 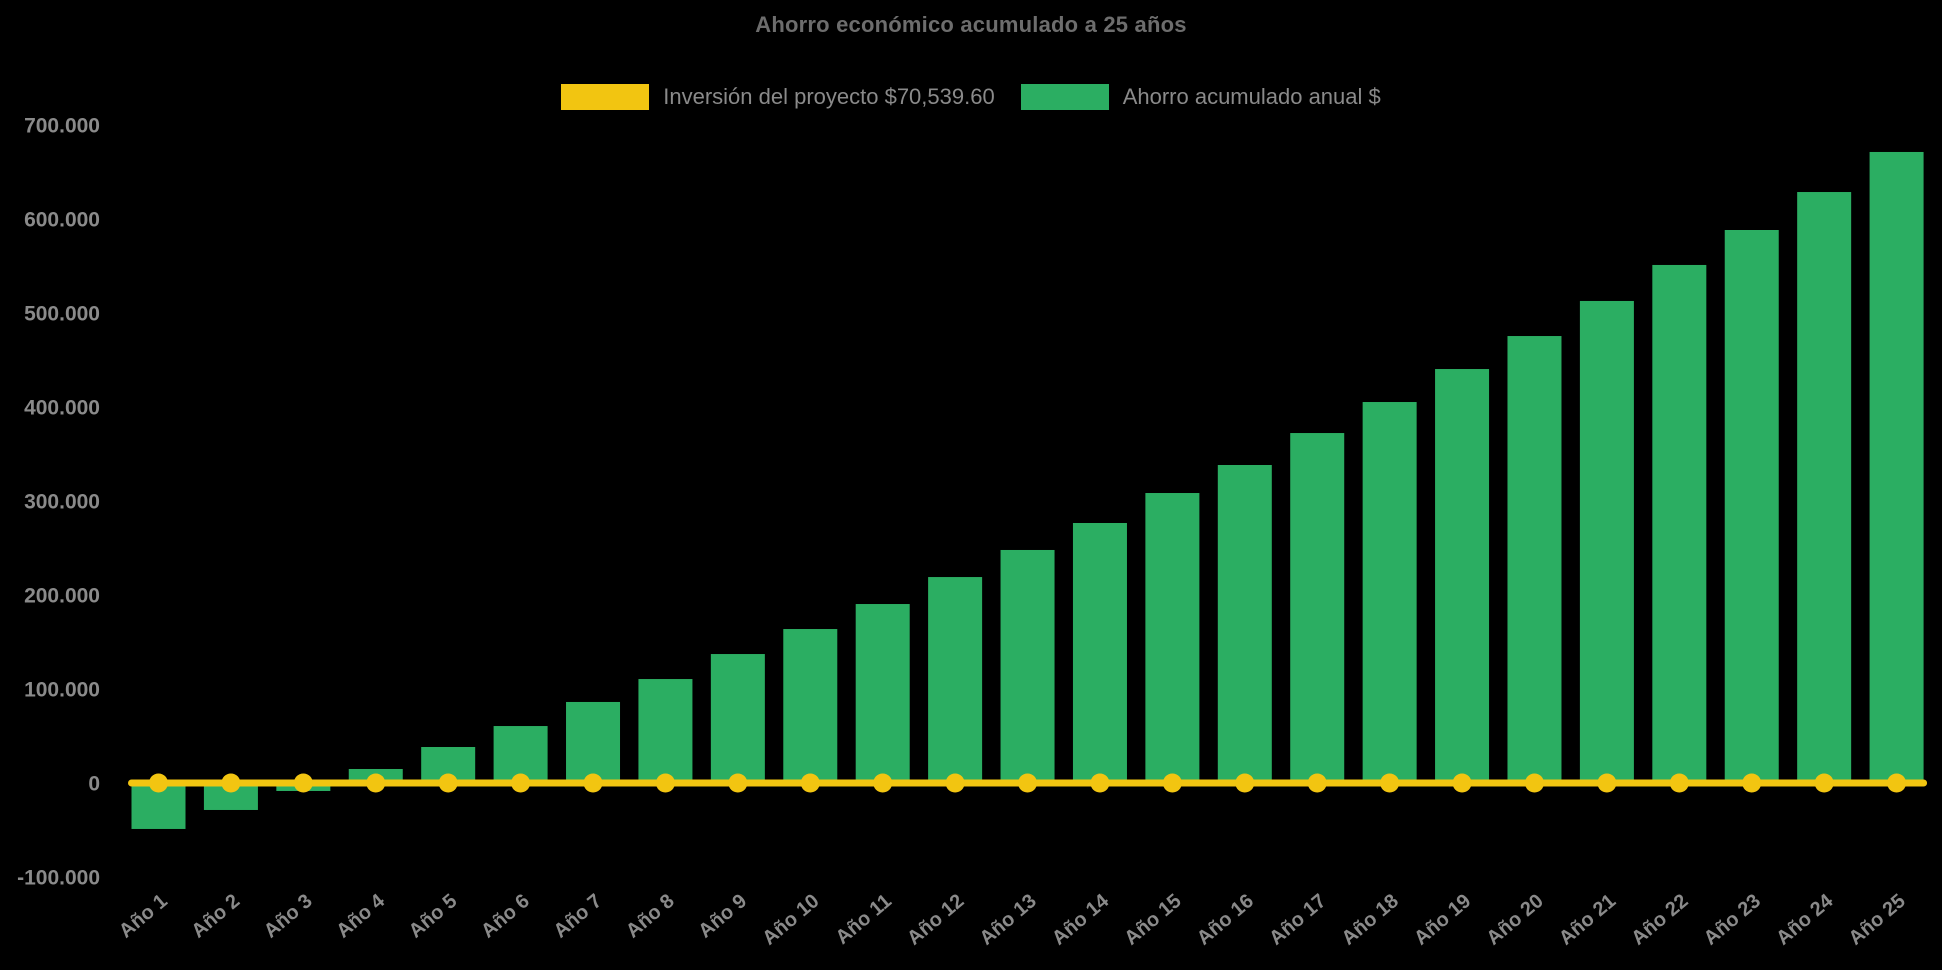 What do you see at coordinates (829, 96) in the screenshot?
I see `legend-label: Inversión del proyecto $70,539.60` at bounding box center [829, 96].